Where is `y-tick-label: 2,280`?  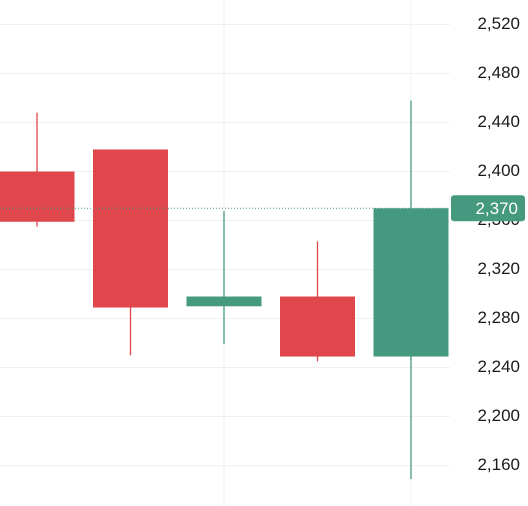 y-tick-label: 2,280 is located at coordinates (498, 317).